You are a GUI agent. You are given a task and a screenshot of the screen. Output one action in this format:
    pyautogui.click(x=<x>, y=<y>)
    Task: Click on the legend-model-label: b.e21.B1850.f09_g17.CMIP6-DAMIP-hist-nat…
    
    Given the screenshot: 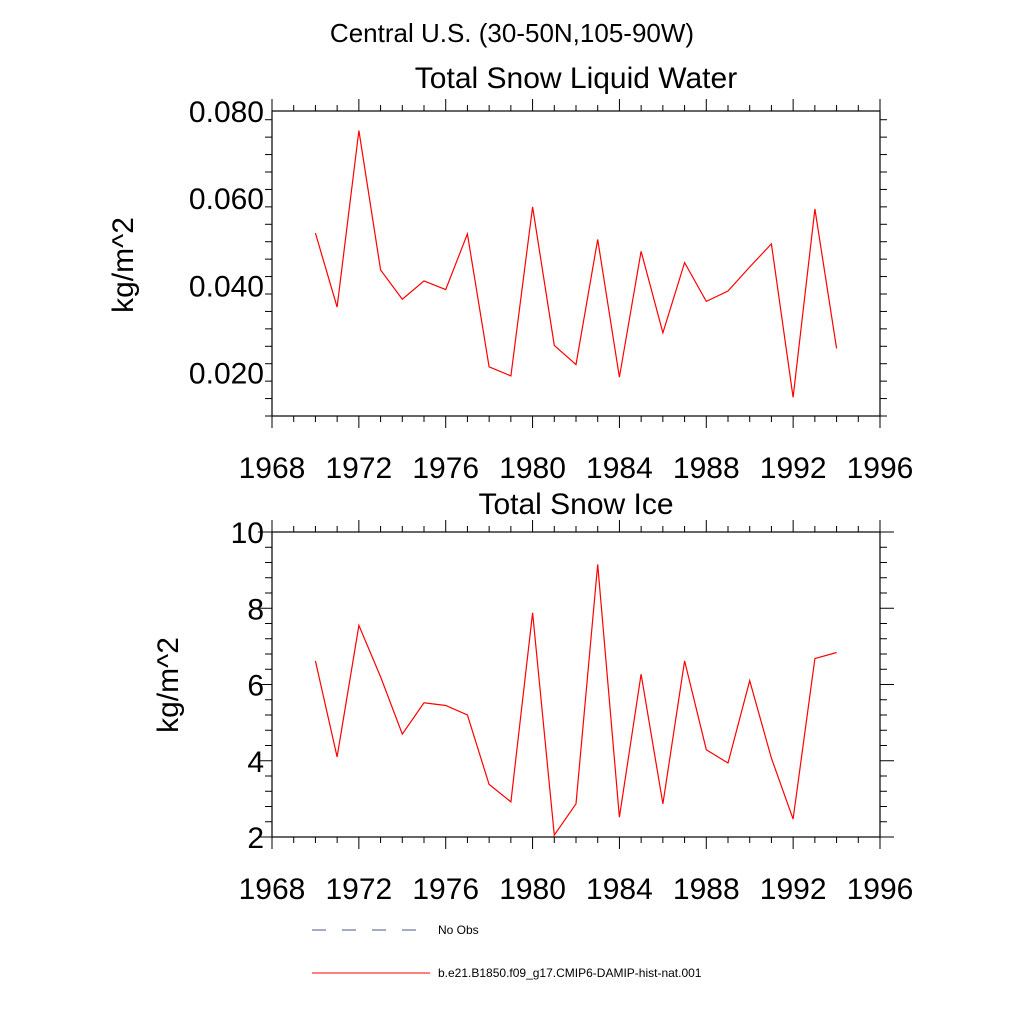 What is the action you would take?
    pyautogui.click(x=570, y=973)
    